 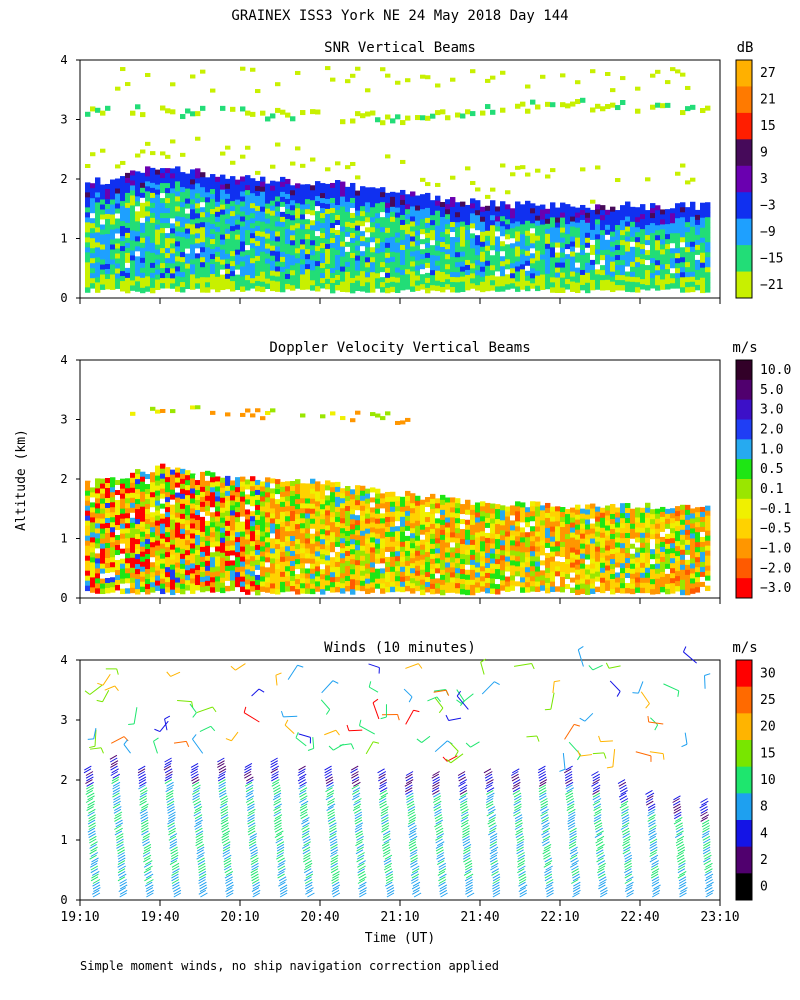 What do you see at coordinates (771, 258) in the screenshot?
I see `snr-colorbar-label: −15` at bounding box center [771, 258].